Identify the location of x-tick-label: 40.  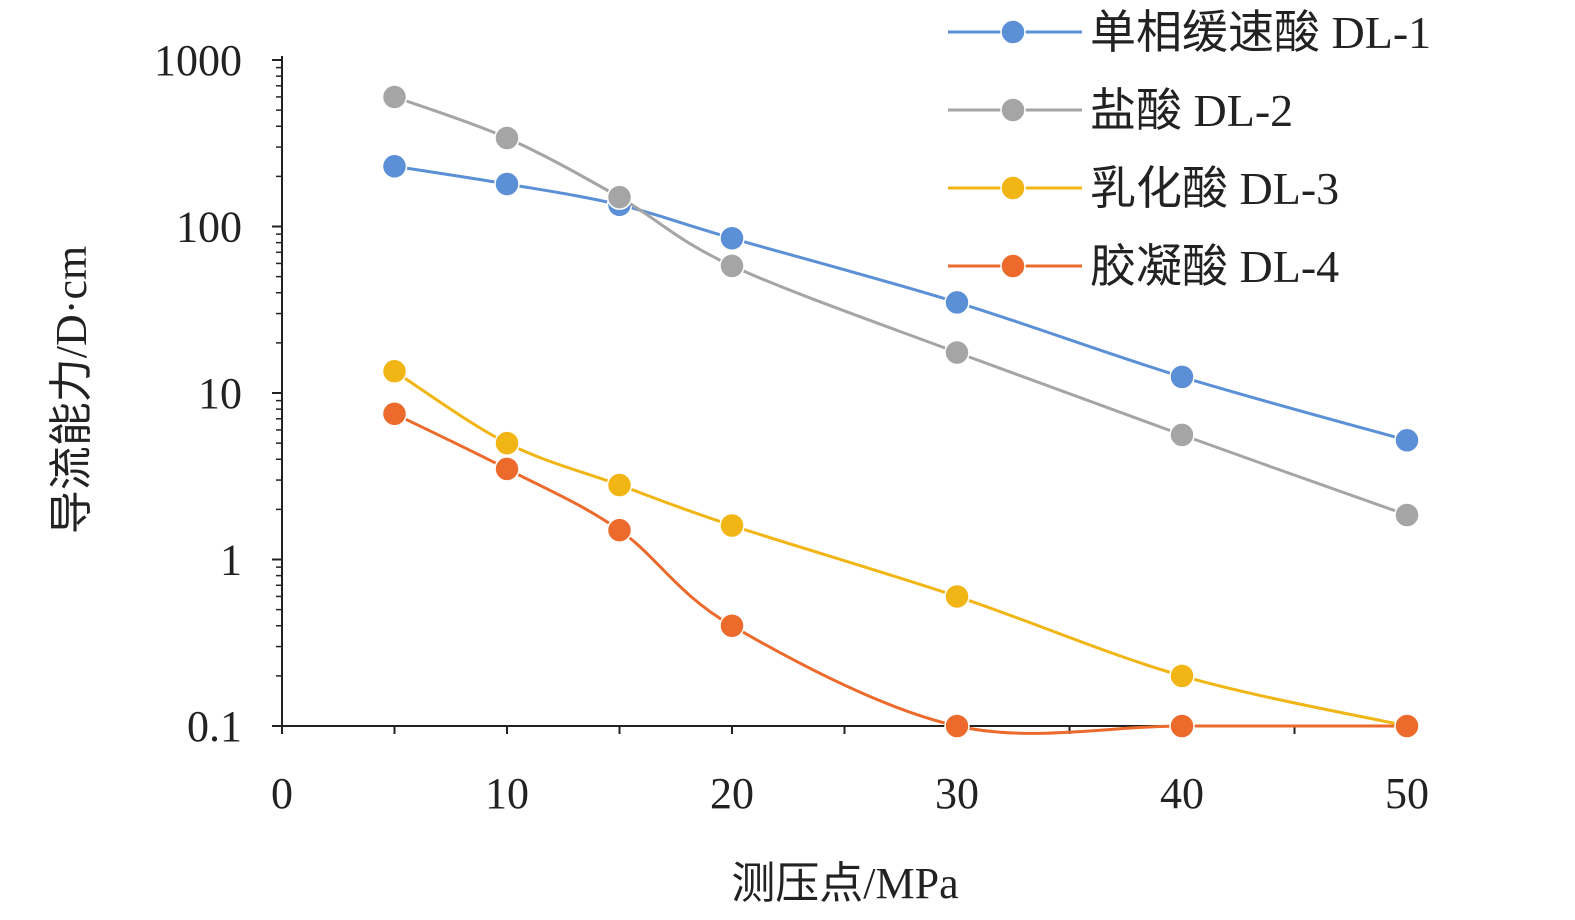
(1182, 793).